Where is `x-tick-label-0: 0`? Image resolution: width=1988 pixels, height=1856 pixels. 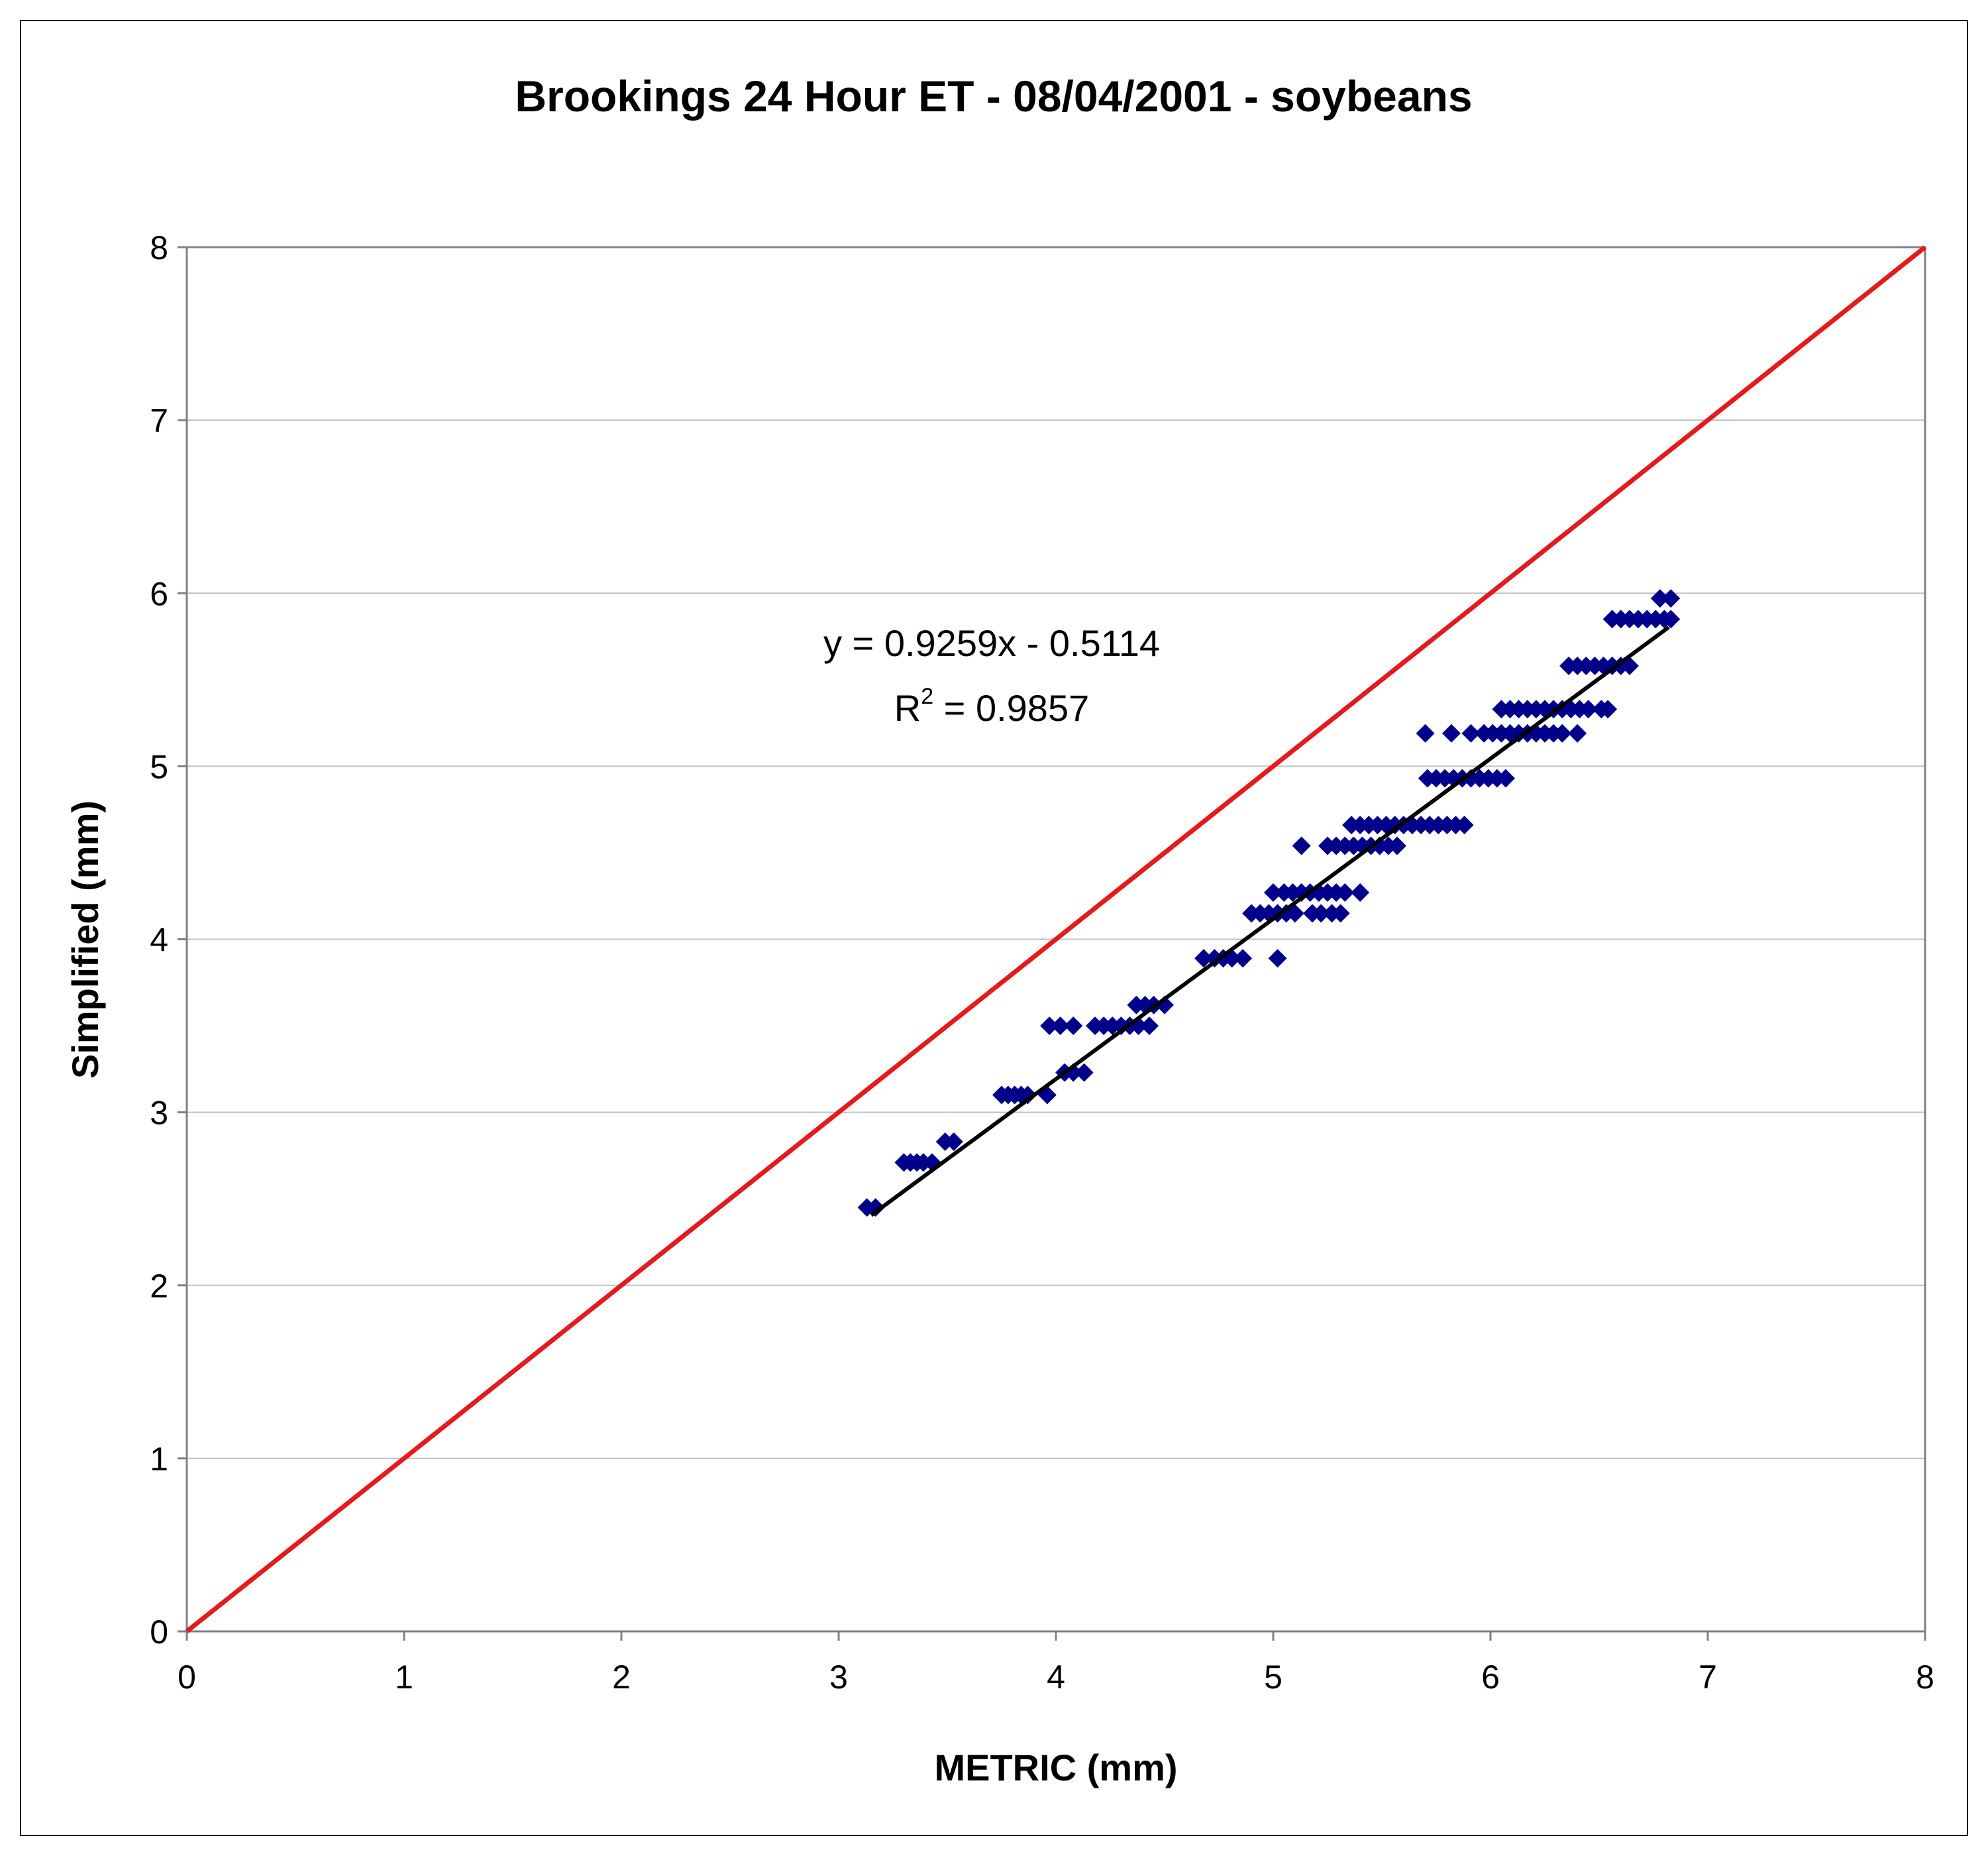
x-tick-label-0: 0 is located at coordinates (187, 1678).